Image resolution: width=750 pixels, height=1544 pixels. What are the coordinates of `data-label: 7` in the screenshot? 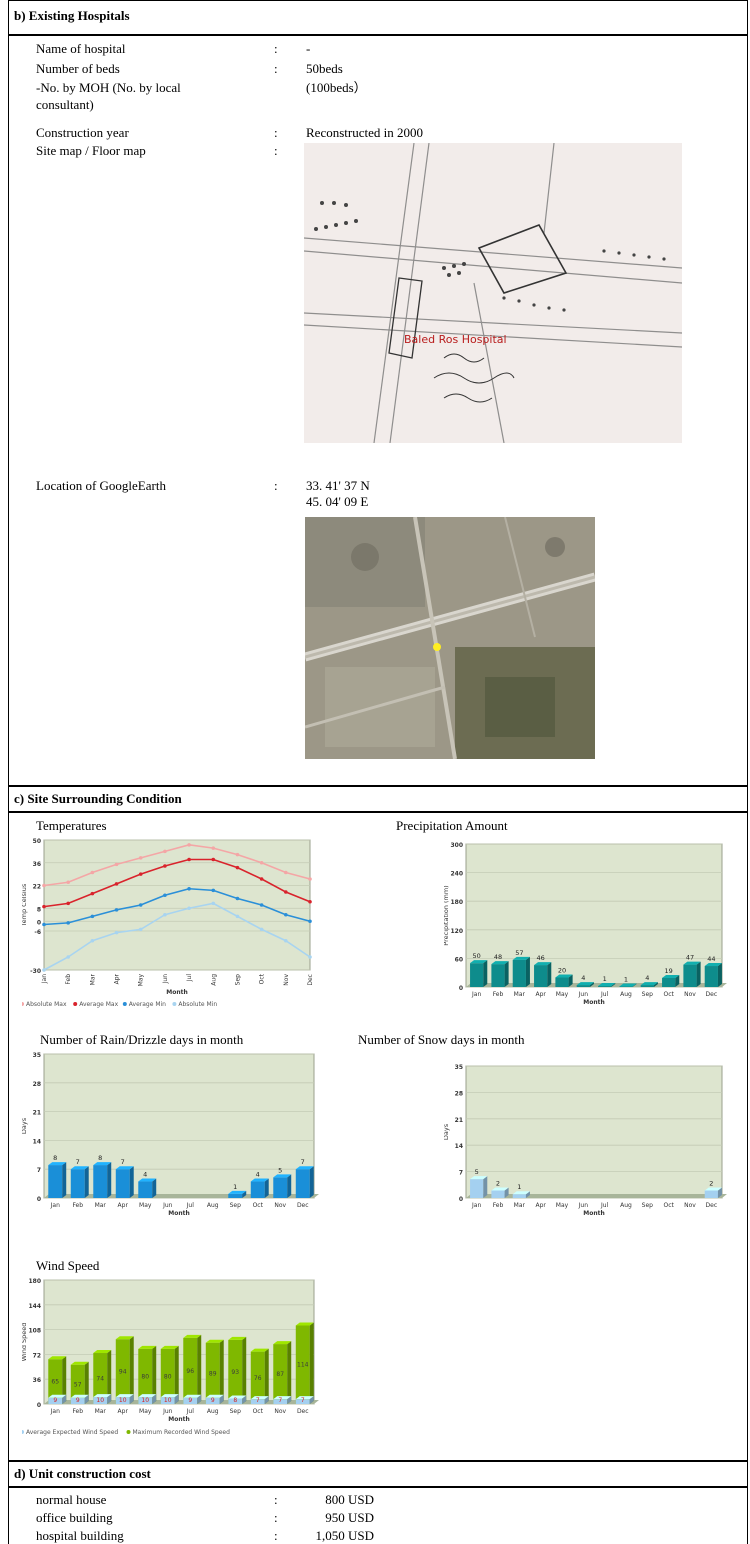 It's located at (258, 1400).